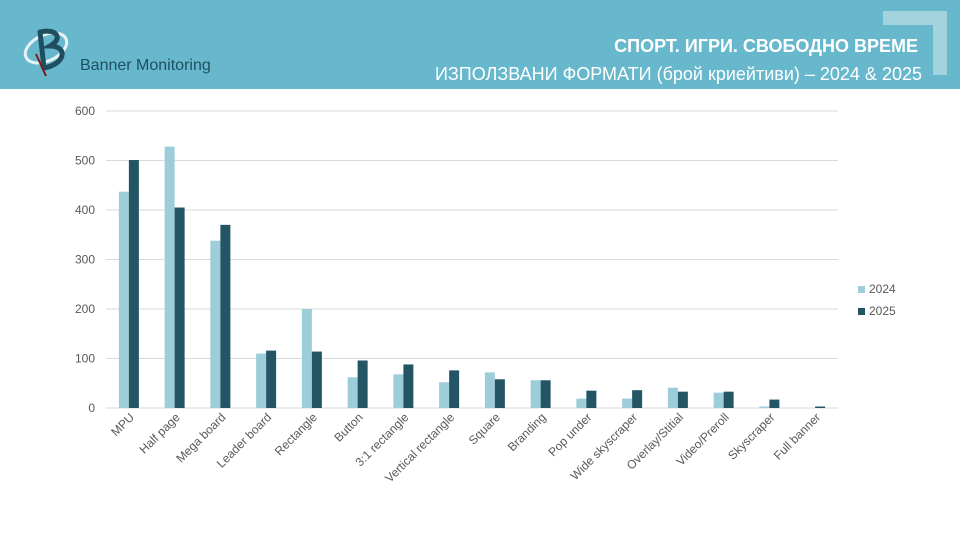 This screenshot has height=540, width=960. Describe the element at coordinates (91, 408) in the screenshot. I see `y-tick-label: 0` at that location.